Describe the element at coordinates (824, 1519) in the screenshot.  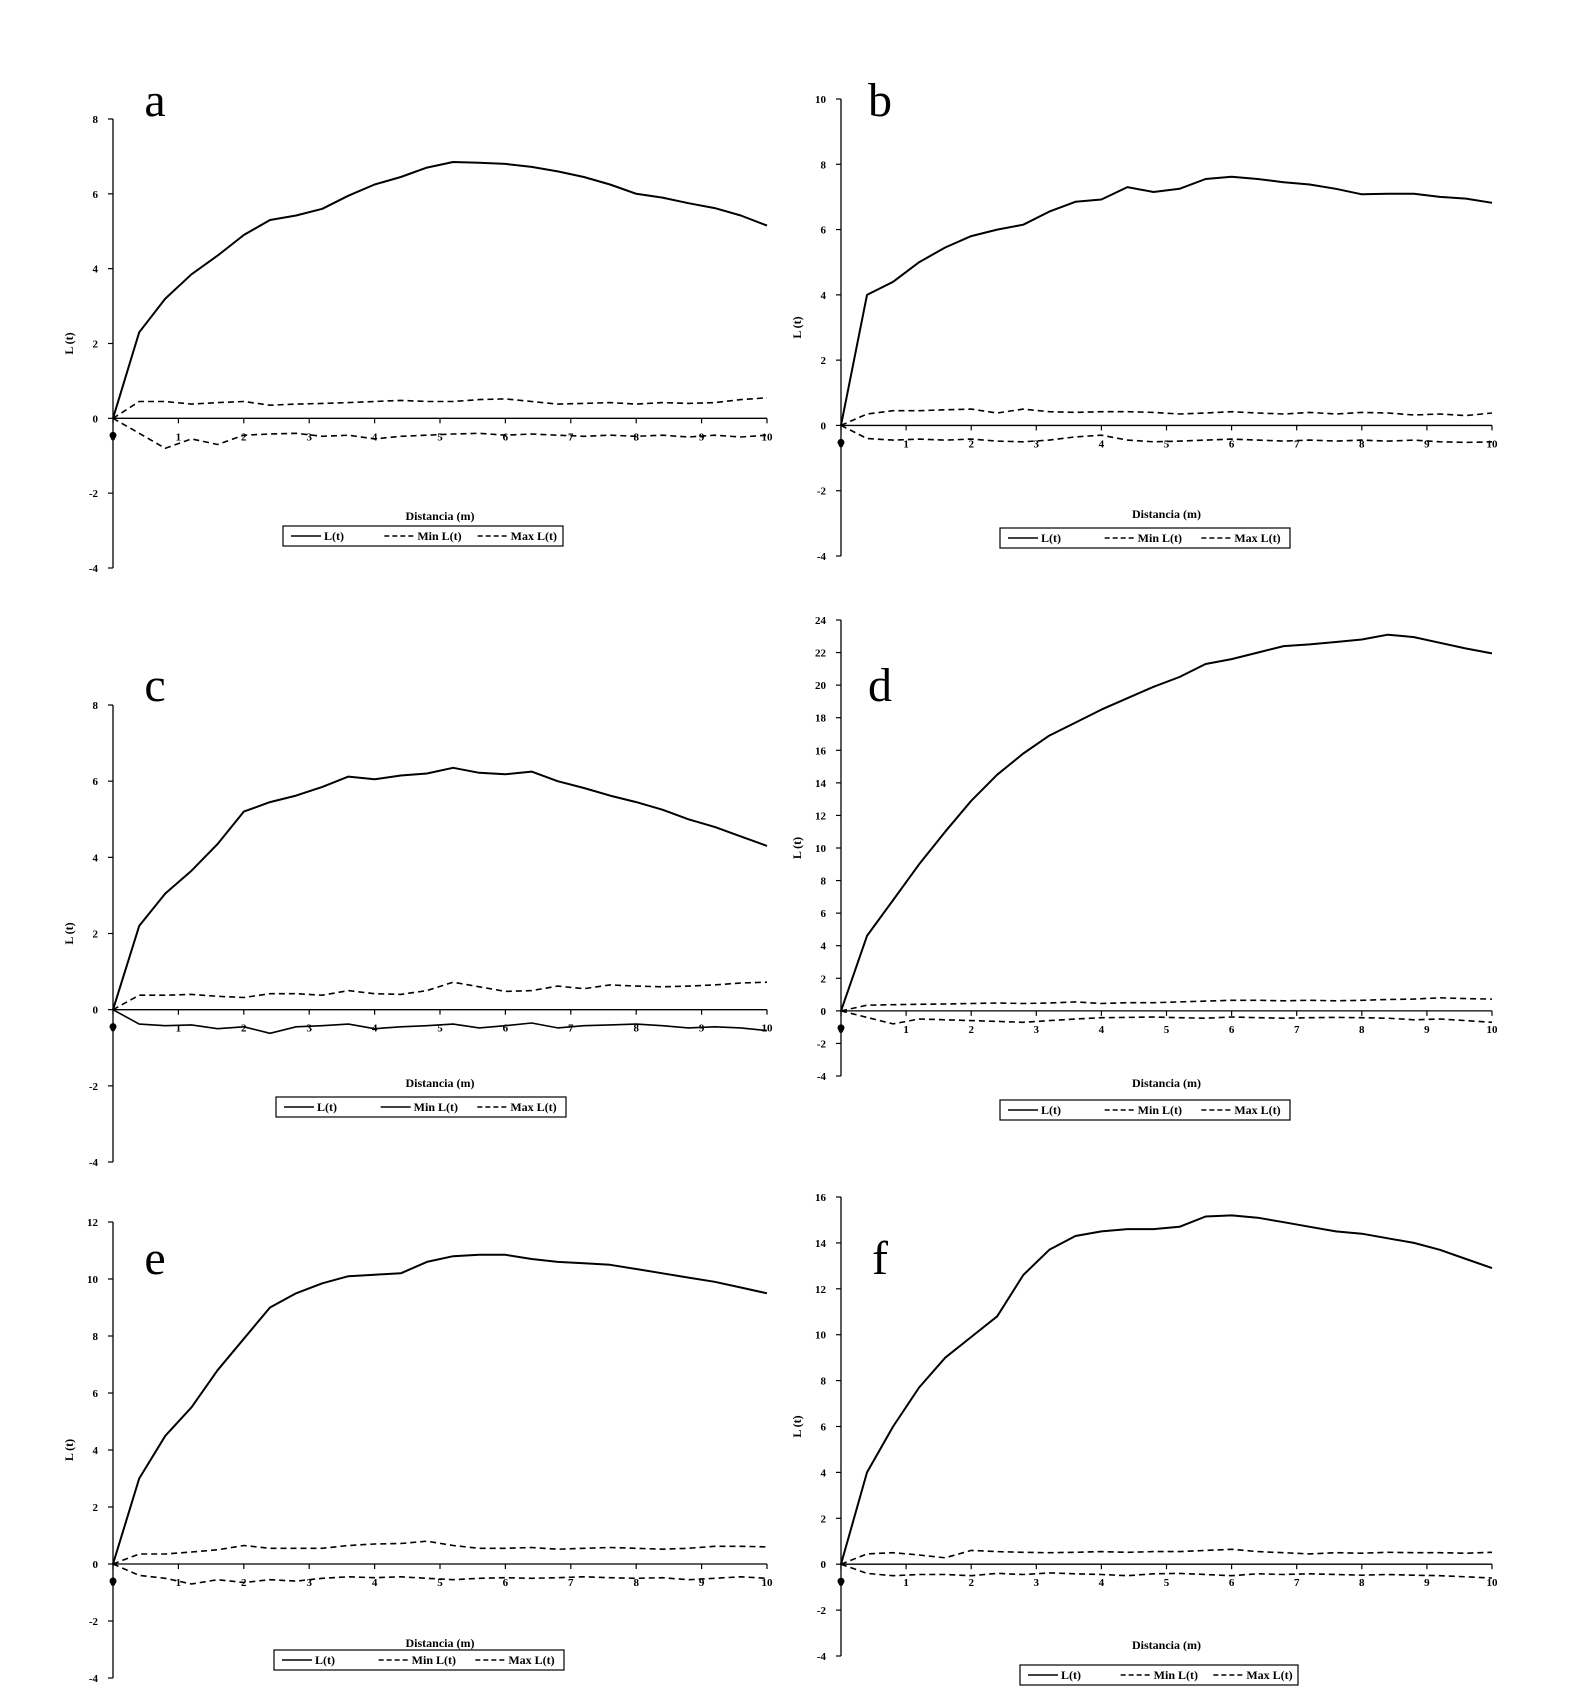
I see `y-tick-label: 2` at that location.